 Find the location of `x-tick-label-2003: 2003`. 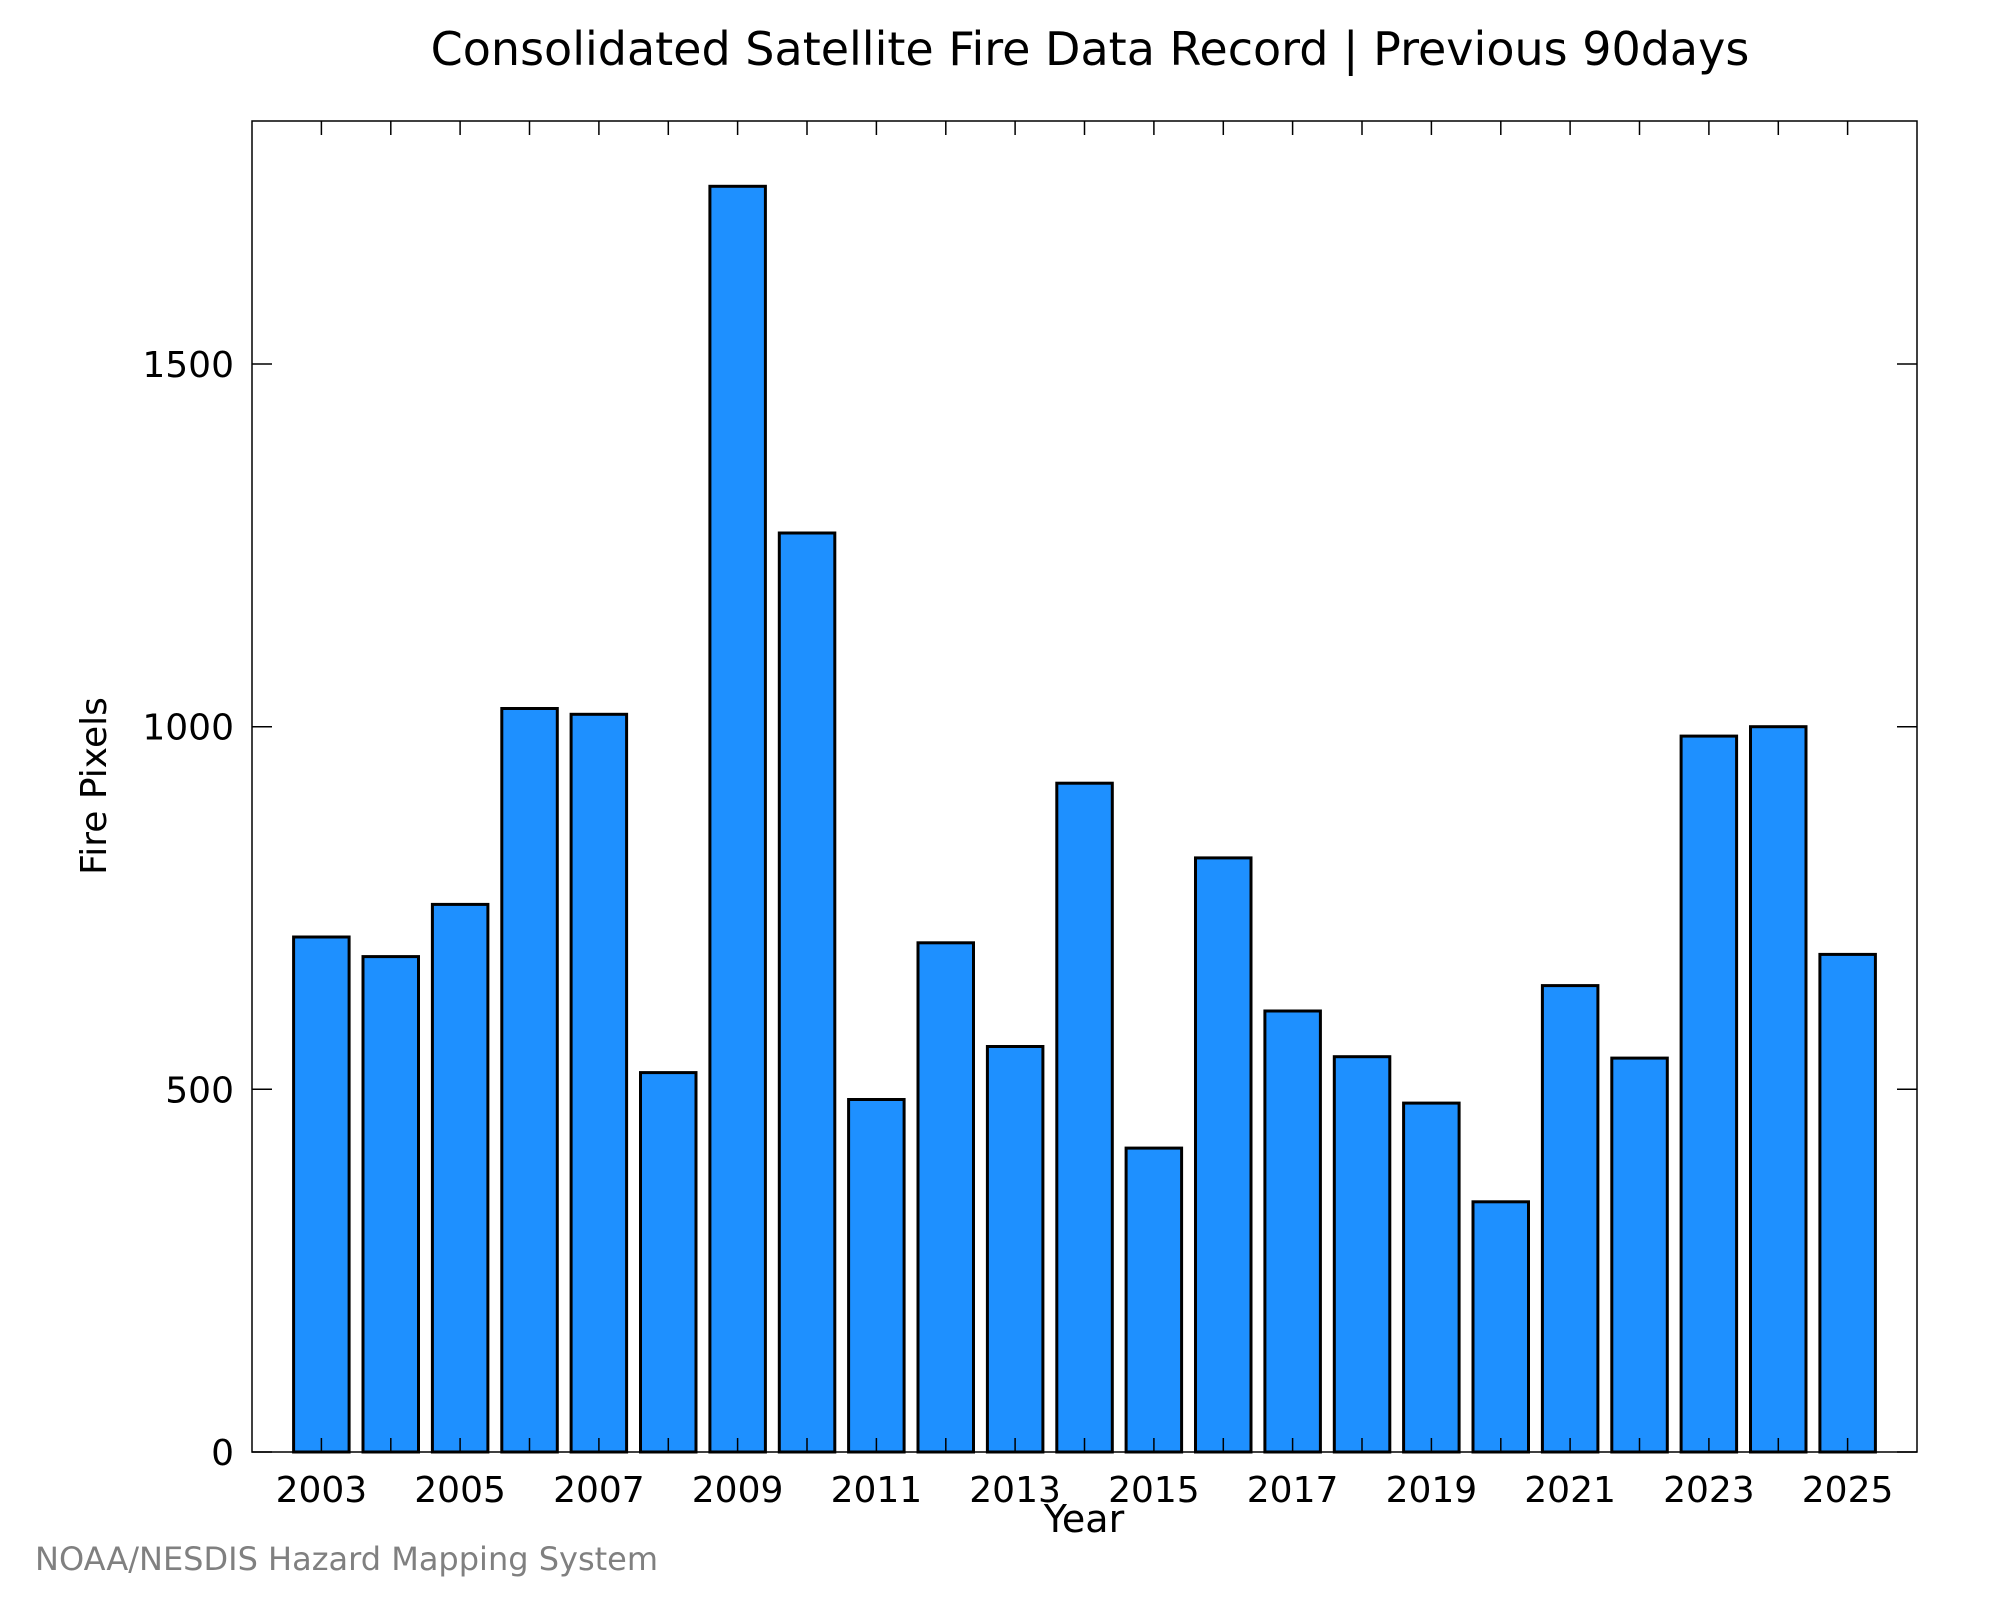

x-tick-label-2003: 2003 is located at coordinates (322, 1490).